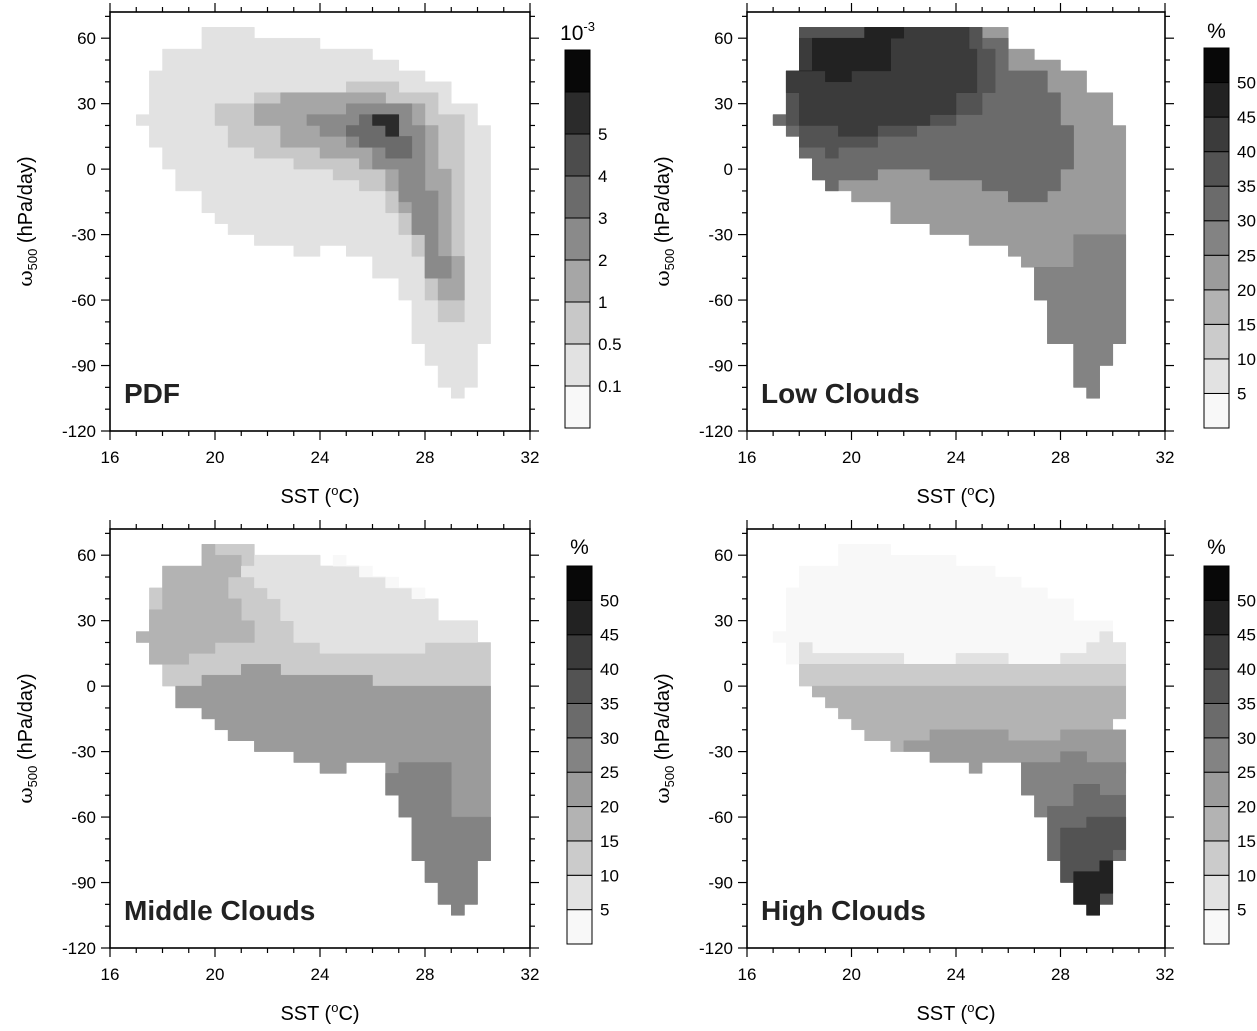 The height and width of the screenshot is (1031, 1257). What do you see at coordinates (91, 686) in the screenshot?
I see `y-tick-label: 0` at bounding box center [91, 686].